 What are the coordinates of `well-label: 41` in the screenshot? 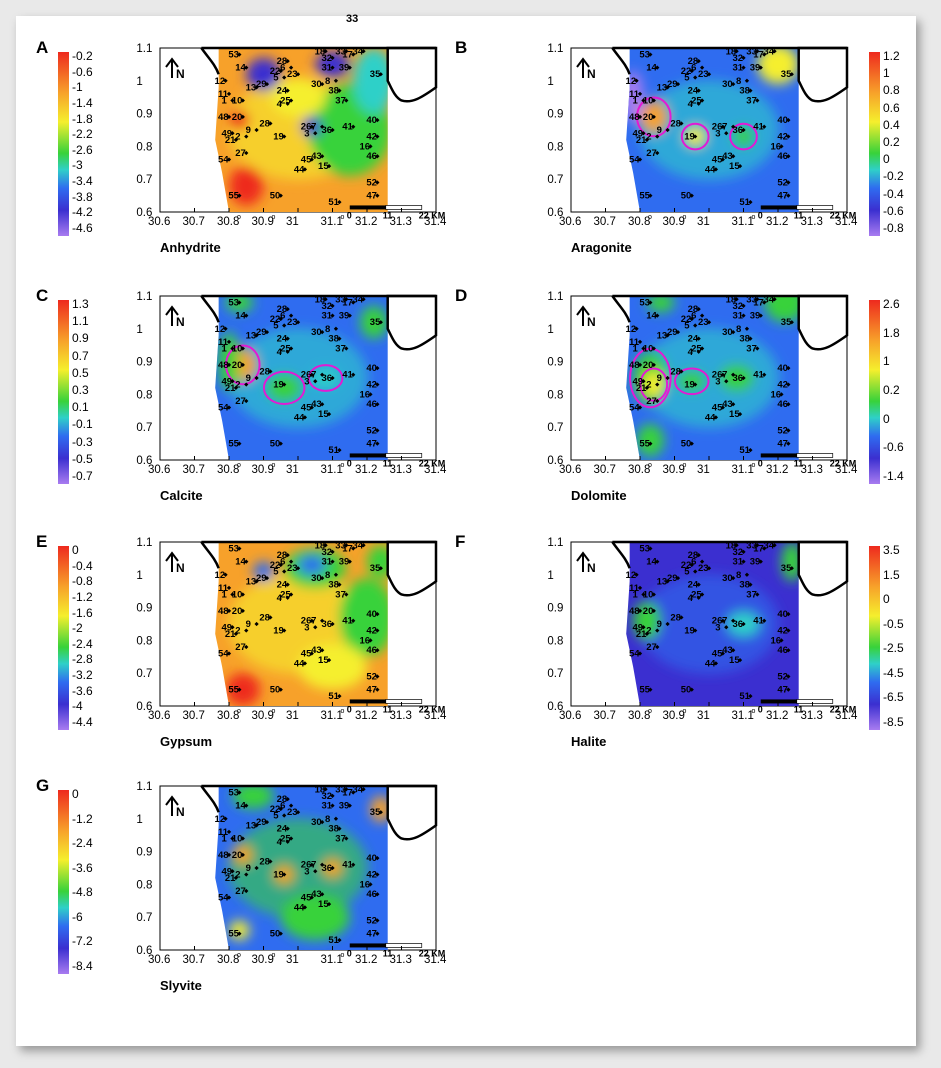 It's located at (758, 127).